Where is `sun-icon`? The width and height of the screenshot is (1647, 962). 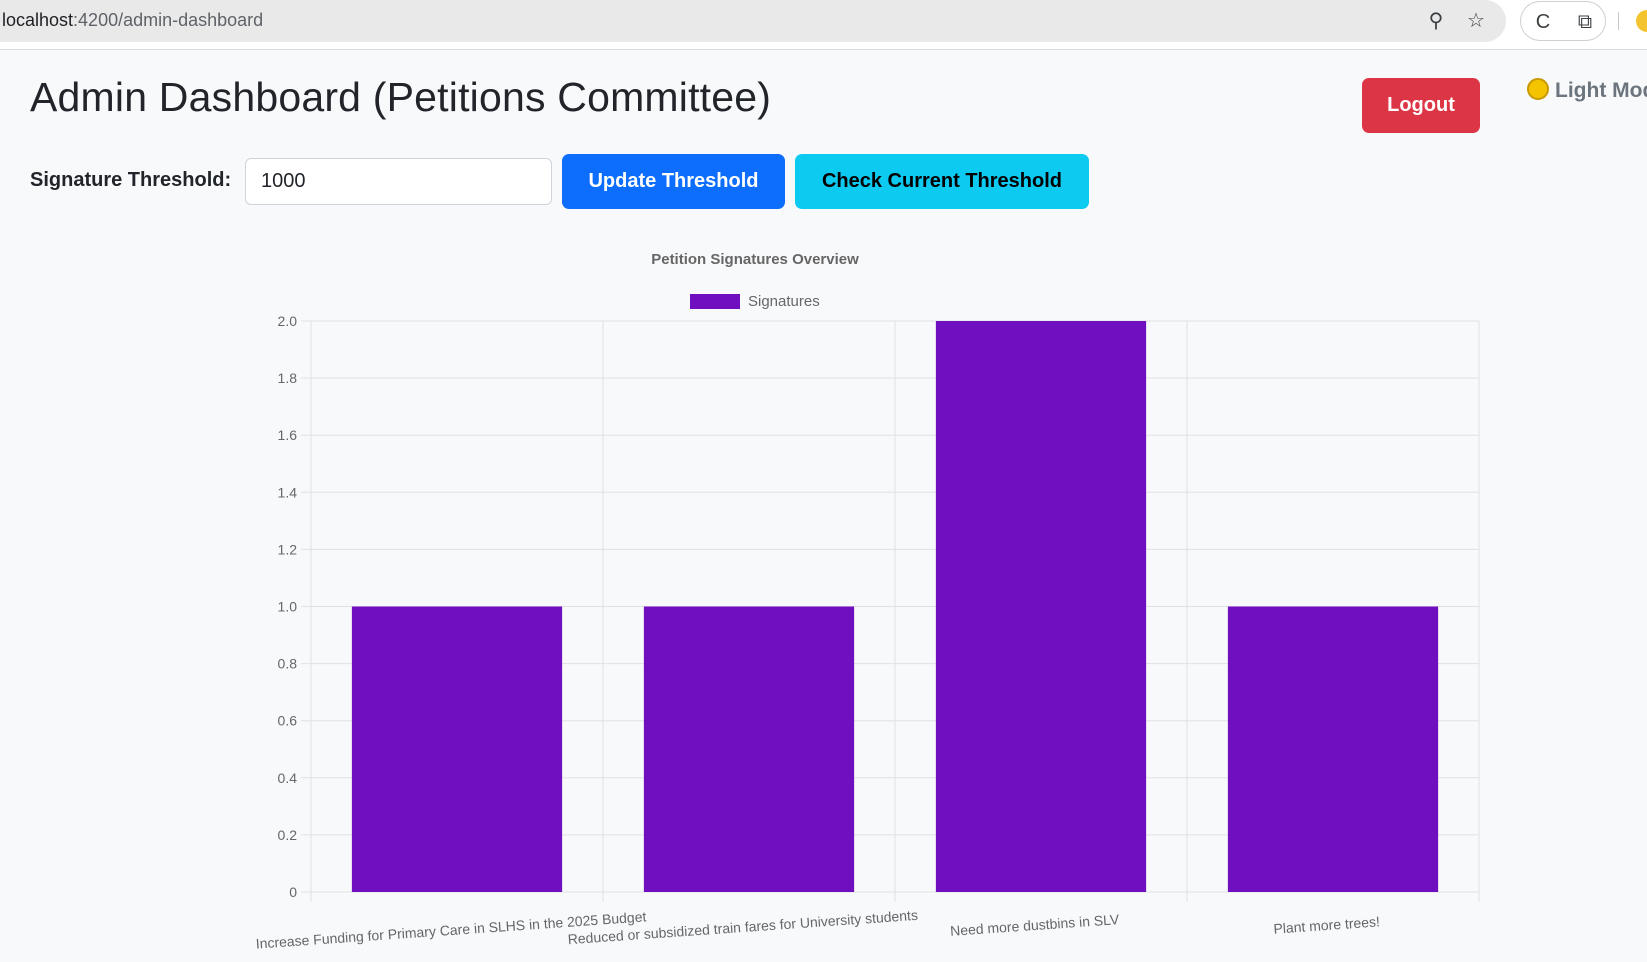
sun-icon is located at coordinates (1538, 89).